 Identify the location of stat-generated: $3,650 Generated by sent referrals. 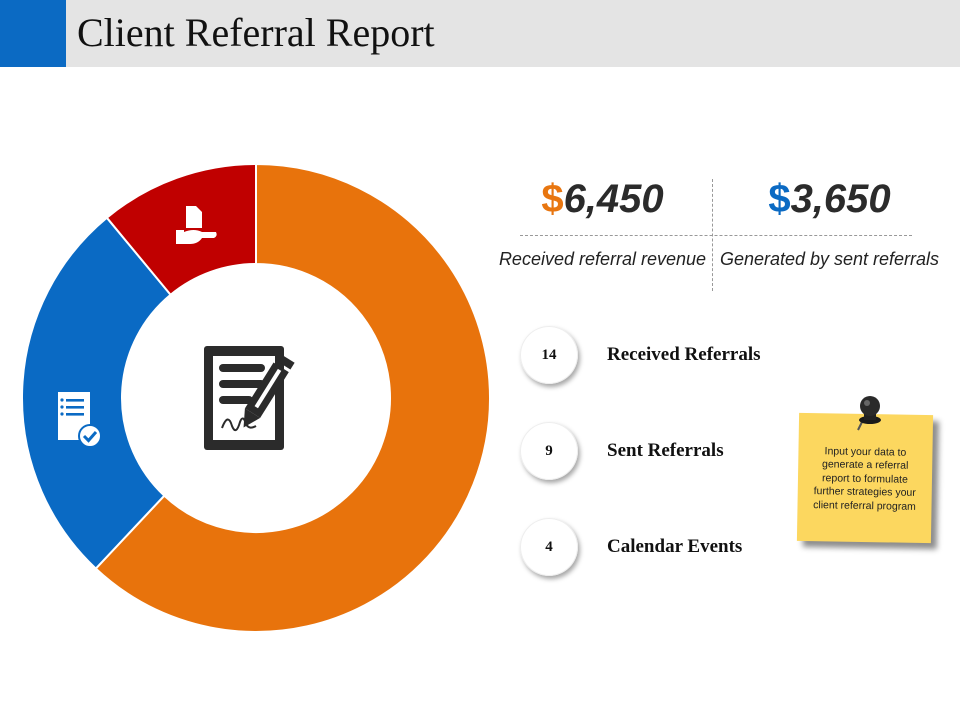
(829, 235).